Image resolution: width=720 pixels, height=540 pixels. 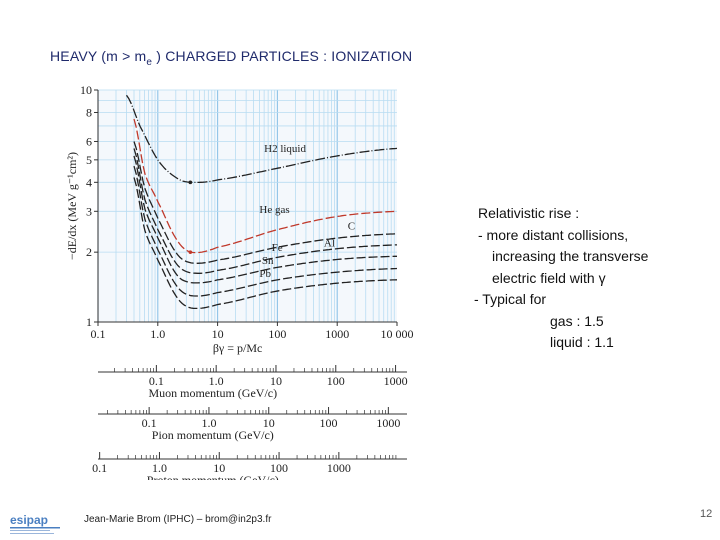 I want to click on x-tick-label: 0.1, so click(x=98, y=334).